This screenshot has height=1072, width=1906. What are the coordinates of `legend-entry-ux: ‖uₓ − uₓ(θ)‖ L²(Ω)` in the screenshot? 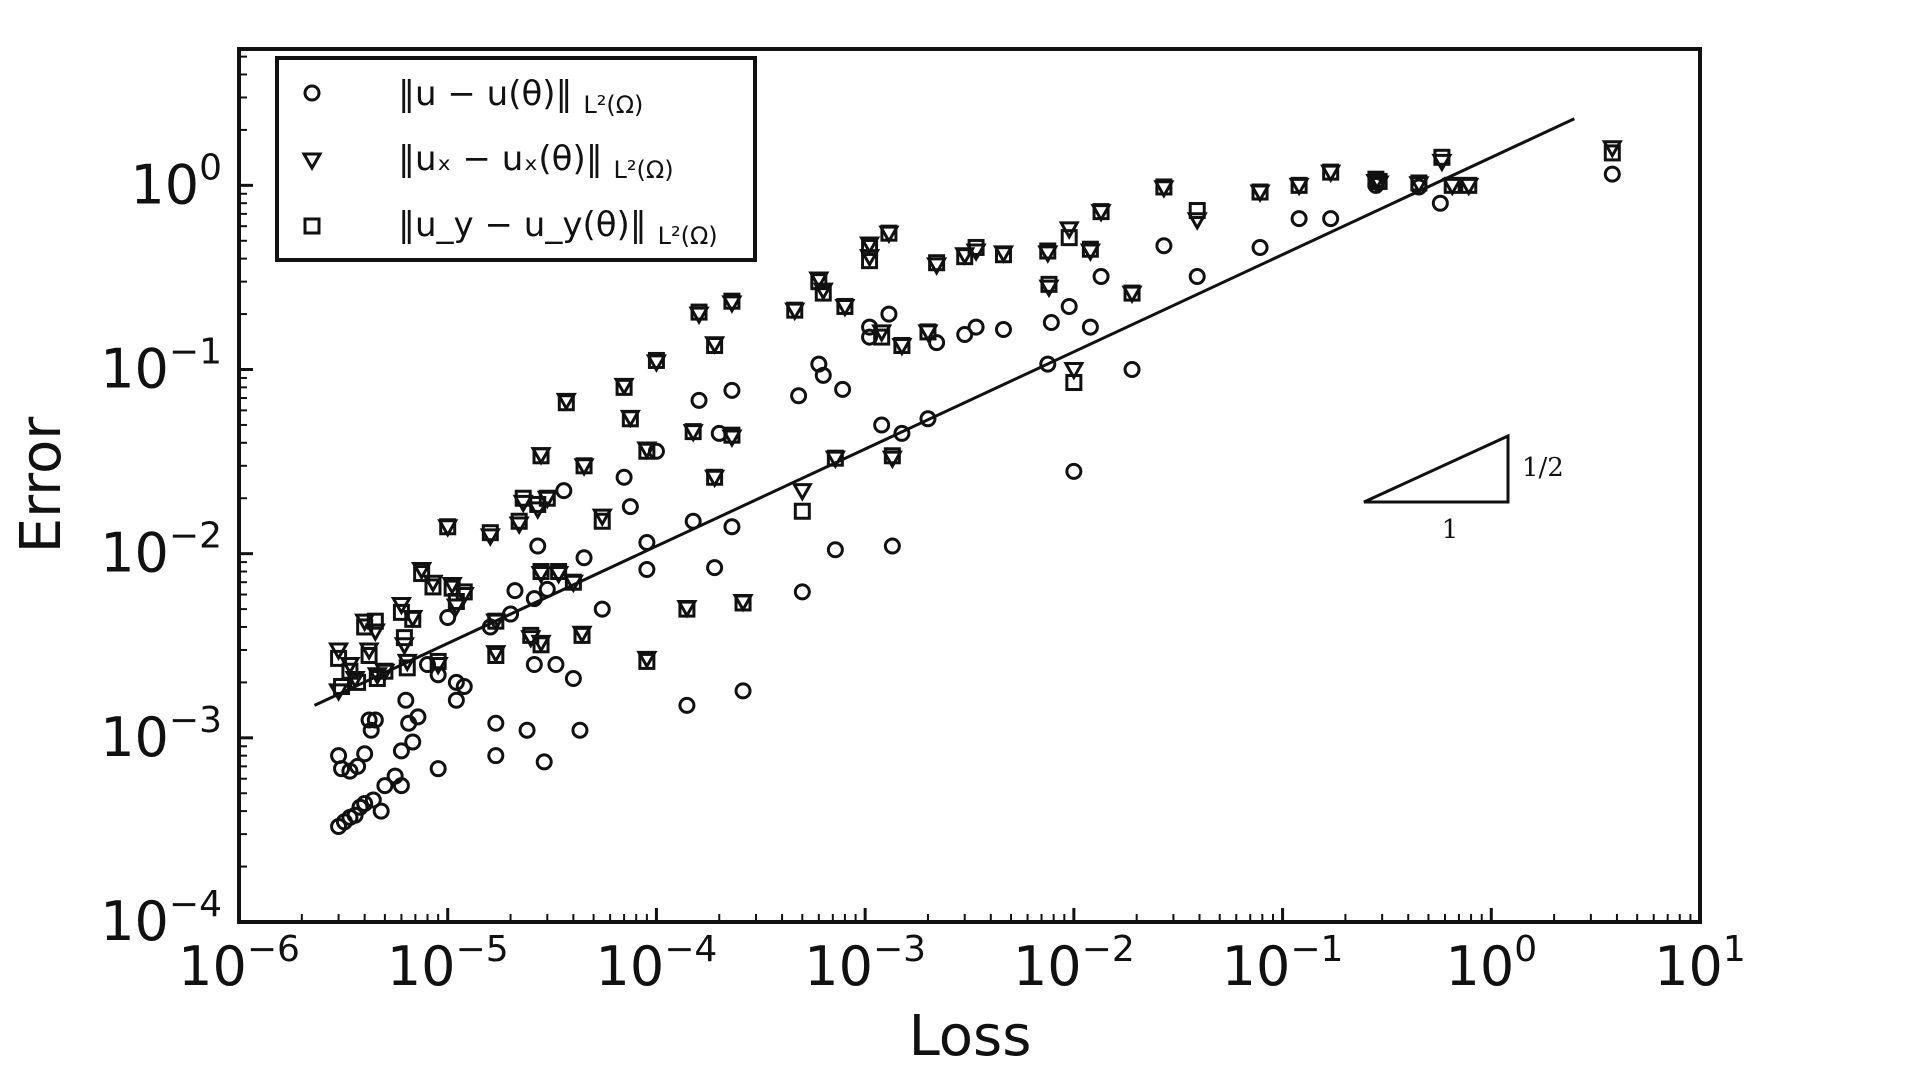 It's located at (487, 161).